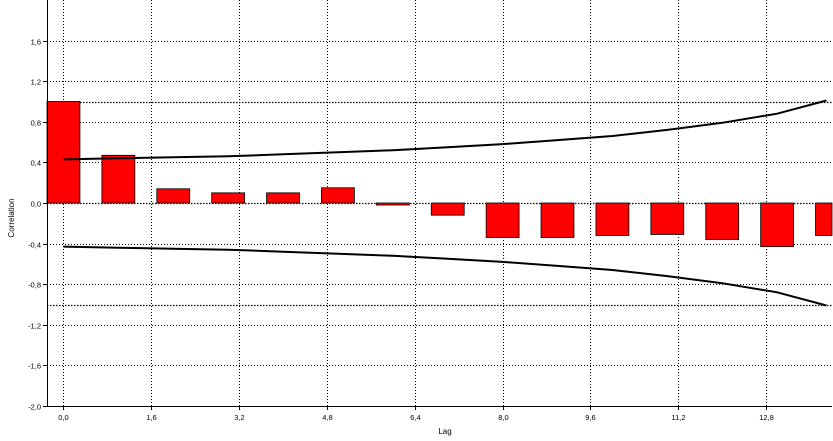 The height and width of the screenshot is (441, 833). I want to click on y-tick-label: -0,8, so click(34, 285).